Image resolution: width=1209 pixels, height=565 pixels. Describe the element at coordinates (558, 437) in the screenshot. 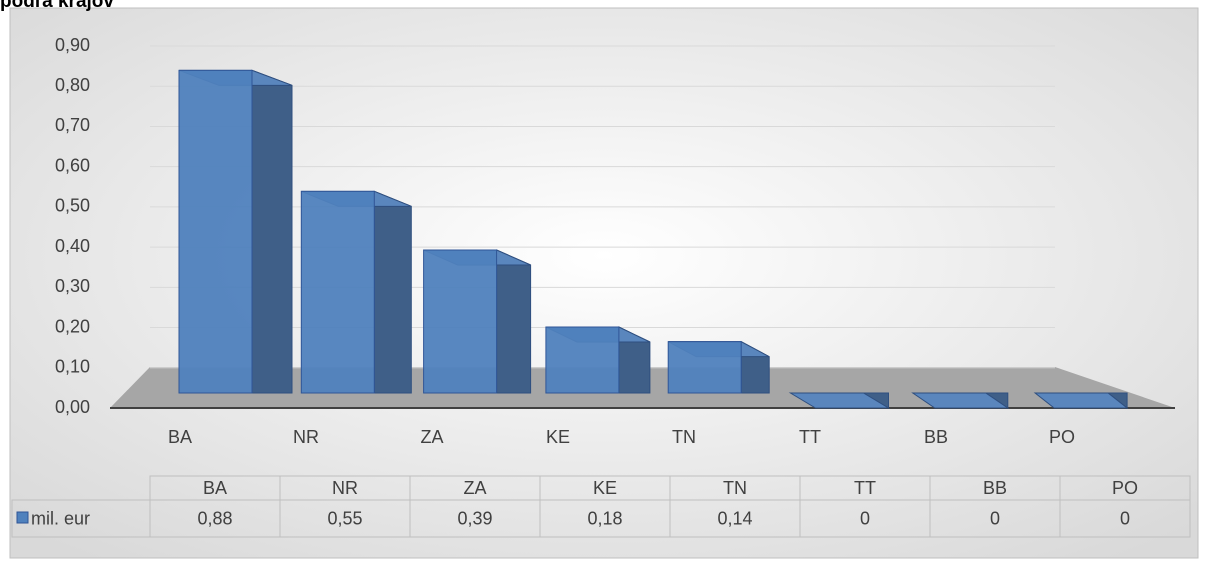

I see `x-tick-label: KE` at that location.